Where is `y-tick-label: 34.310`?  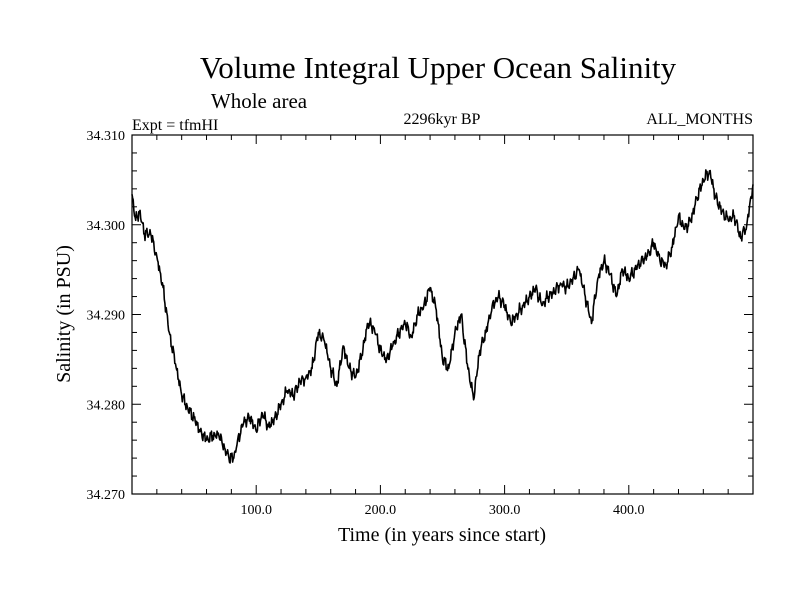 y-tick-label: 34.310 is located at coordinates (106, 136).